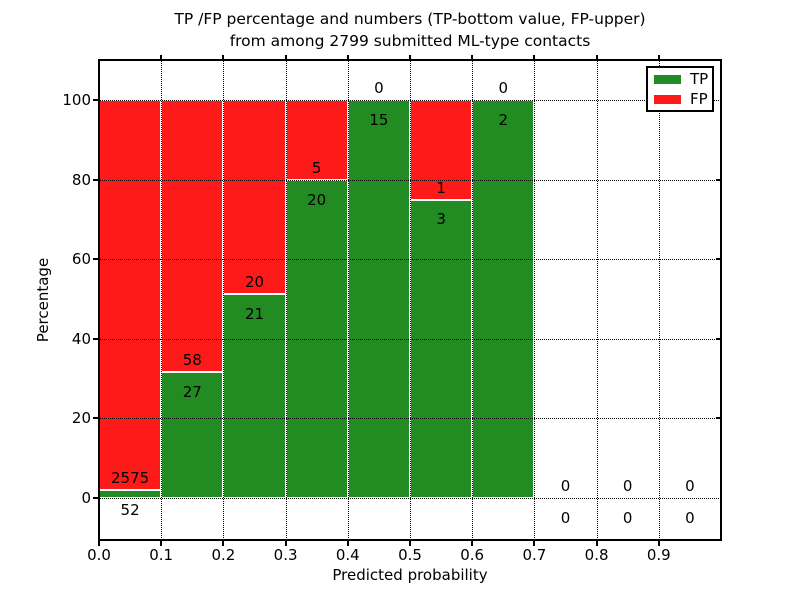 The image size is (800, 600). What do you see at coordinates (130, 478) in the screenshot?
I see `fp-count-label: 2575` at bounding box center [130, 478].